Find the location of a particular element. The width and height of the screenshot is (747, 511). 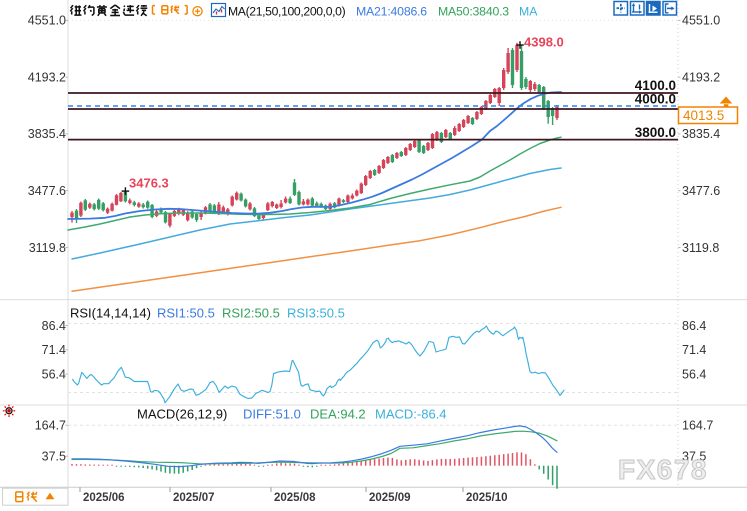

svg-text: RSI(14,14,14) is located at coordinates (110, 313).